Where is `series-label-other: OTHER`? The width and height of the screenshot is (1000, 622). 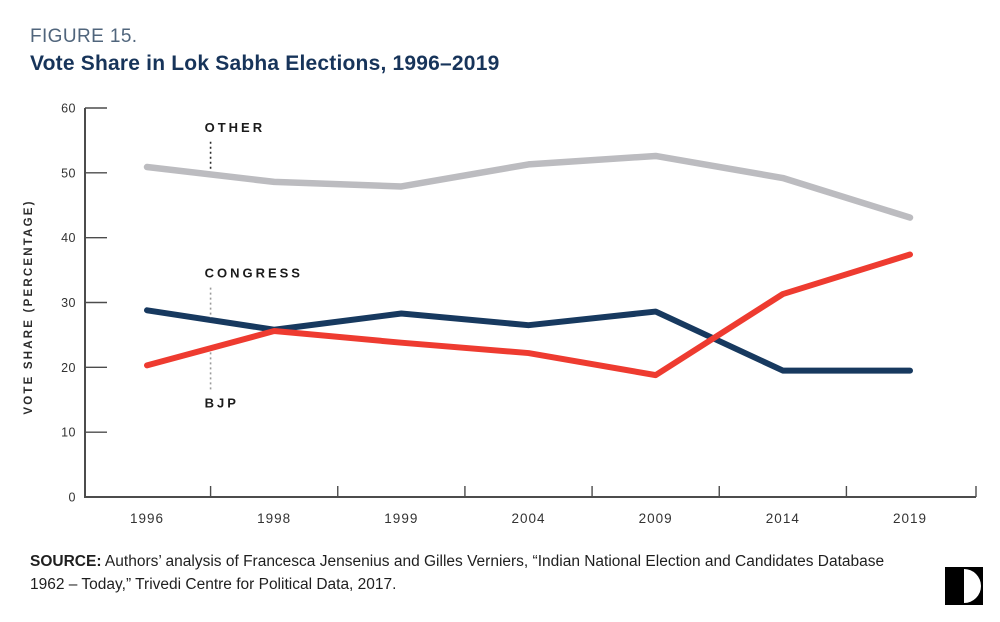
series-label-other: OTHER is located at coordinates (235, 127).